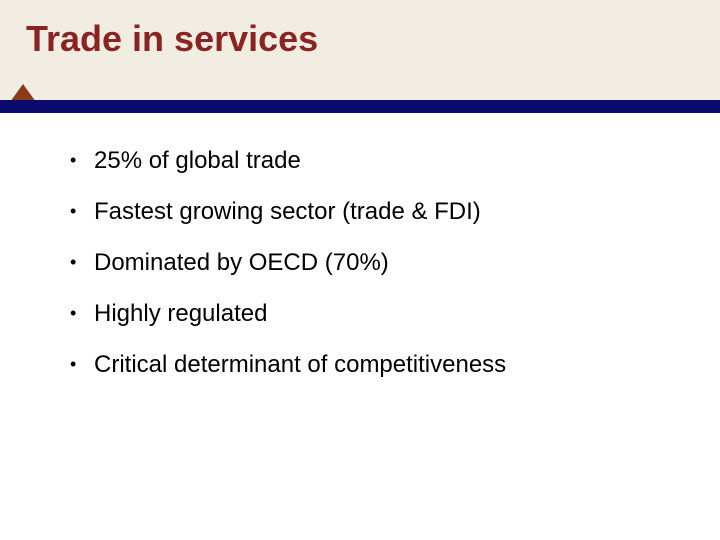 The image size is (720, 540). I want to click on slide-title: Trade in services, so click(172, 38).